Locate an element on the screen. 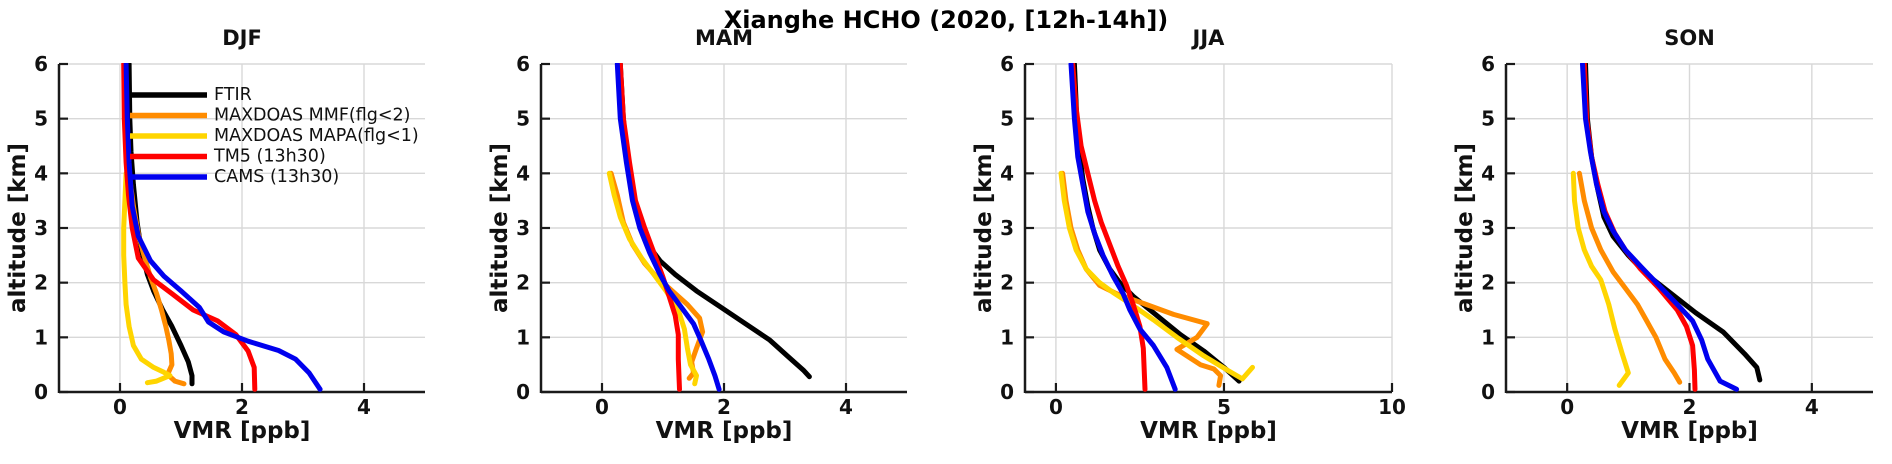  legend-entry: CAMS (13h30) is located at coordinates (234, 177).